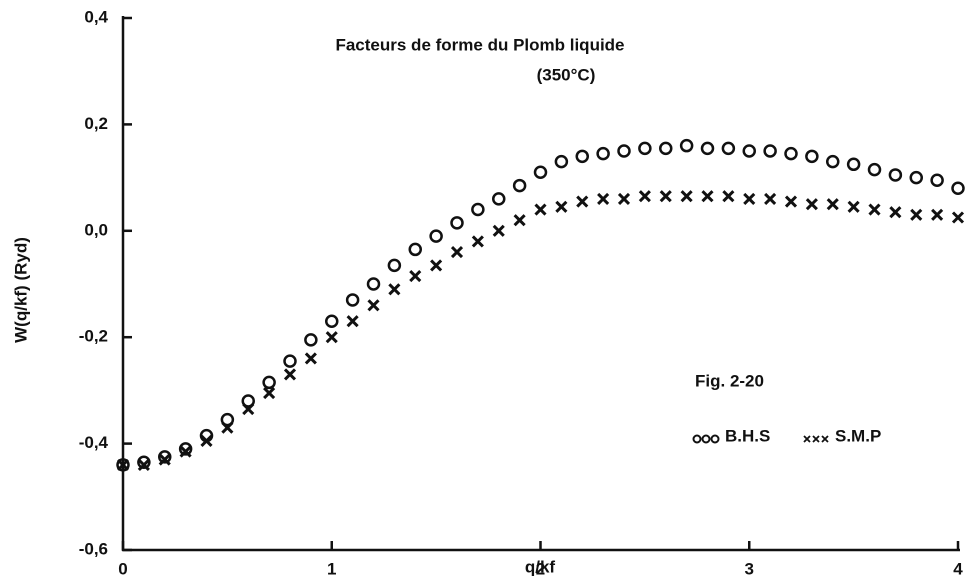  I want to click on chart-title: Facteurs de forme du Plomb liquide, so click(479, 44).